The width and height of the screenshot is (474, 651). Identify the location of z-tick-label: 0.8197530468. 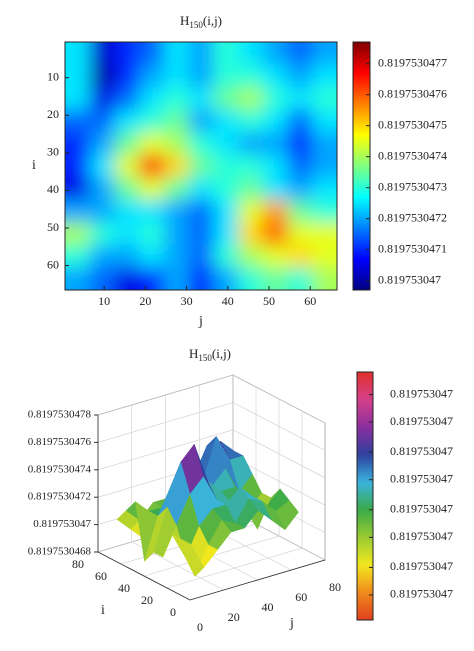
(60, 552).